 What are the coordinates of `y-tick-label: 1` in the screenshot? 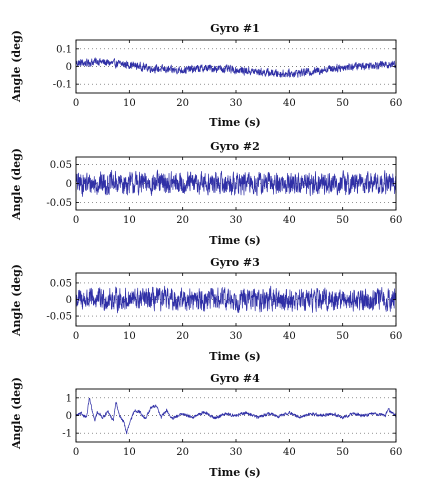 It's located at (69, 398).